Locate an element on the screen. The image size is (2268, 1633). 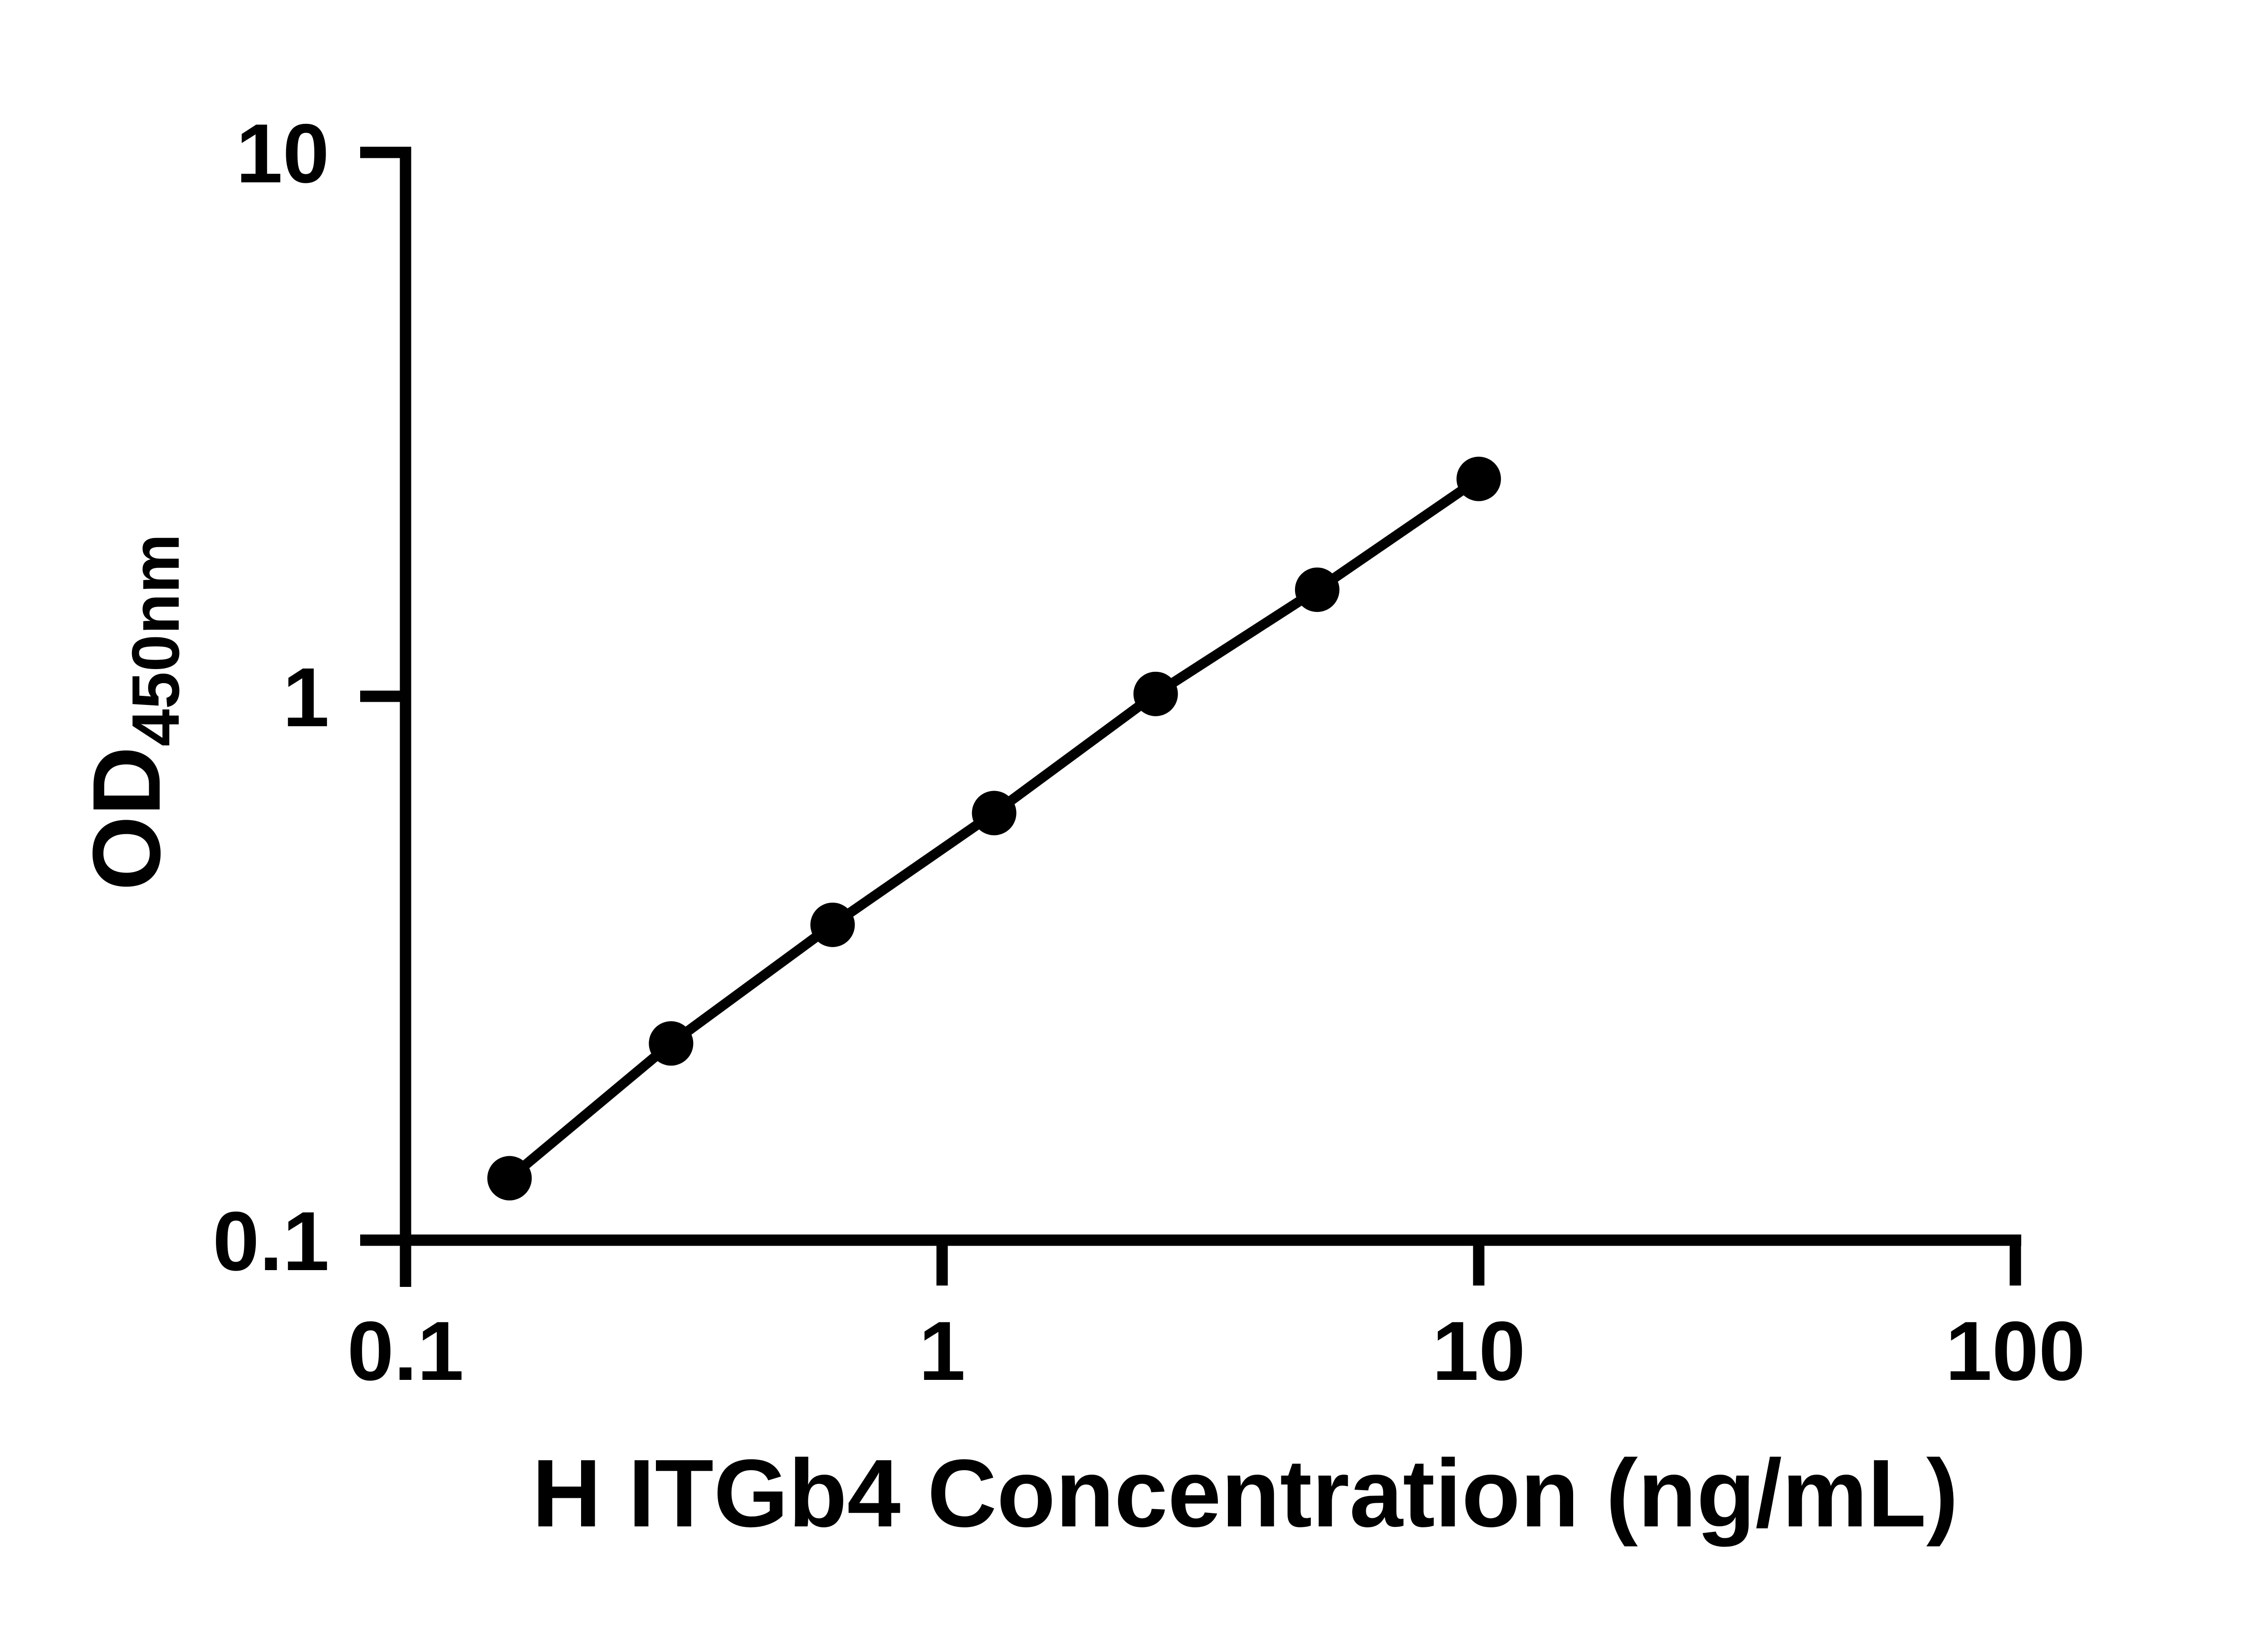
y-axis-ticks: 0.1 1 10 is located at coordinates (312, 697).